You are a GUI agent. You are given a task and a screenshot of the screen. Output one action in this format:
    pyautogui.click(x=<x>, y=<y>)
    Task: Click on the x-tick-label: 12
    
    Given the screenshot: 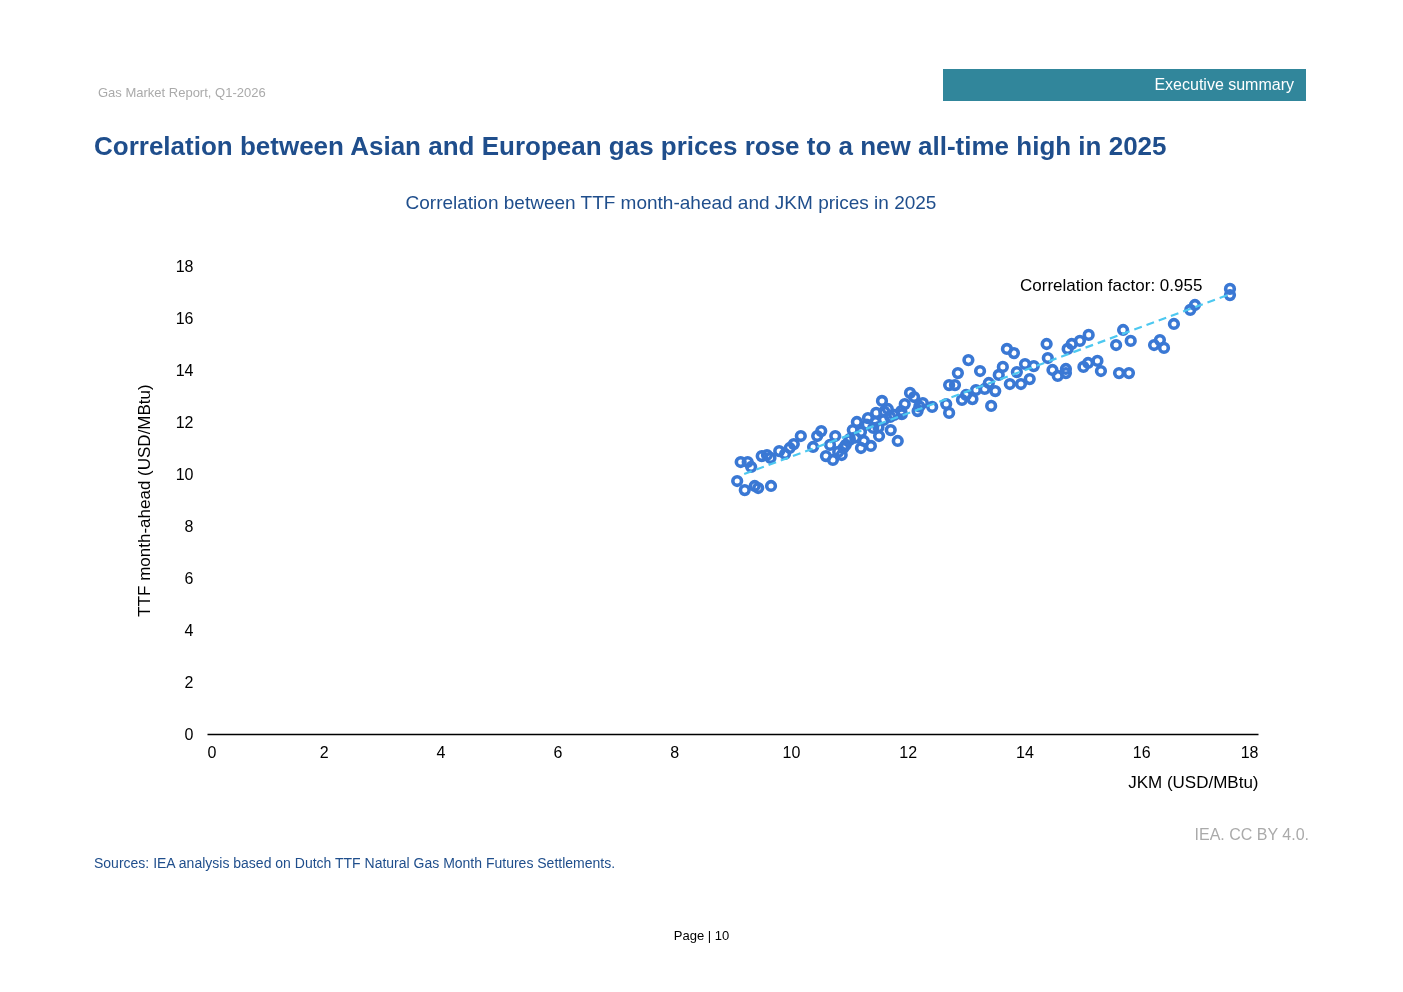 What is the action you would take?
    pyautogui.click(x=908, y=752)
    